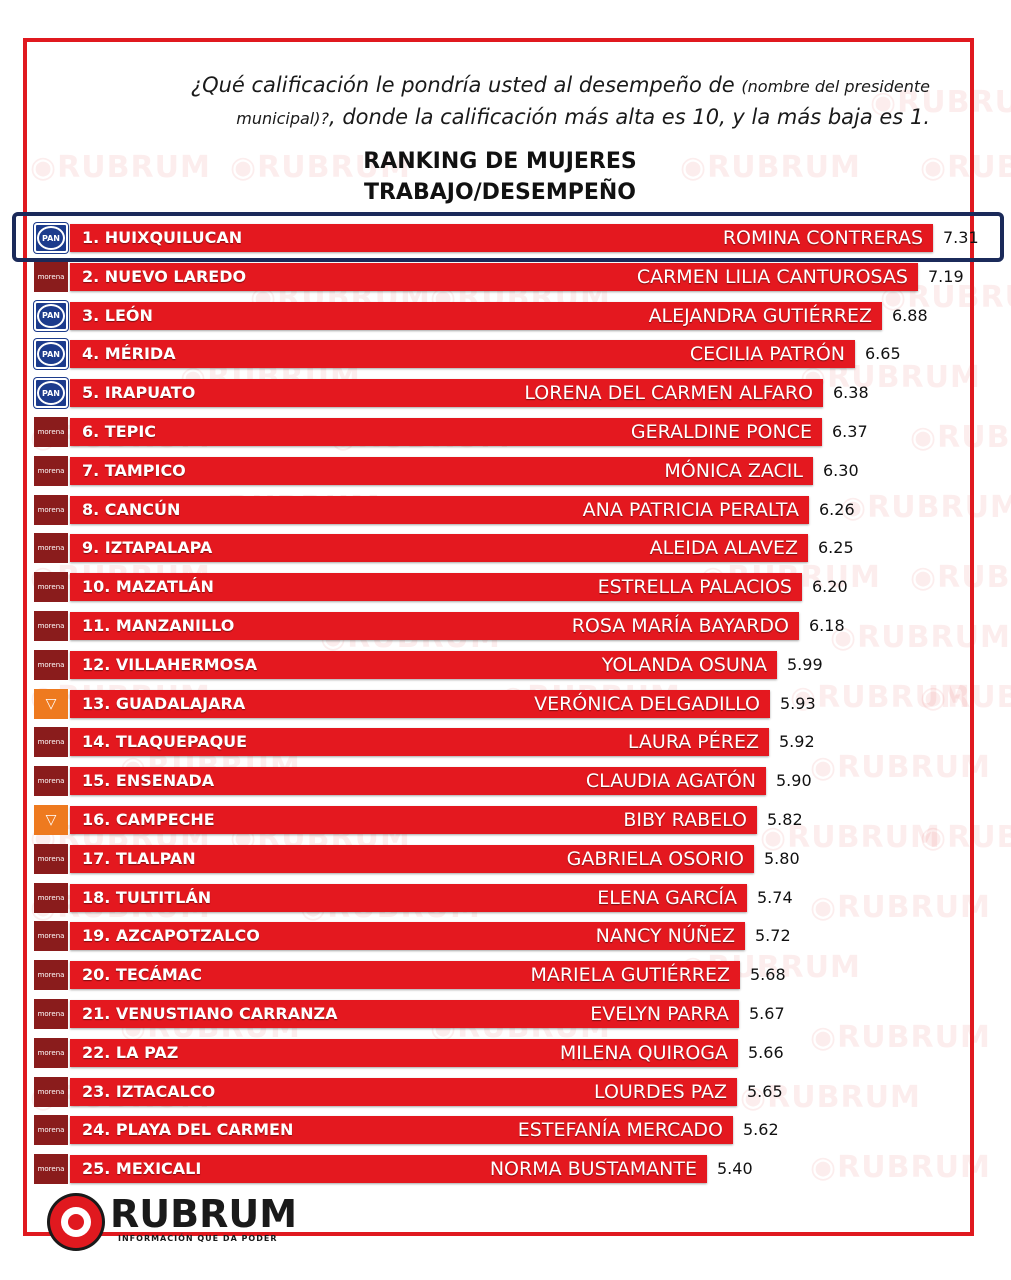 The width and height of the screenshot is (1011, 1280). I want to click on mayor-name-label: ROSA MARÍA BAYARDO, so click(680, 626).